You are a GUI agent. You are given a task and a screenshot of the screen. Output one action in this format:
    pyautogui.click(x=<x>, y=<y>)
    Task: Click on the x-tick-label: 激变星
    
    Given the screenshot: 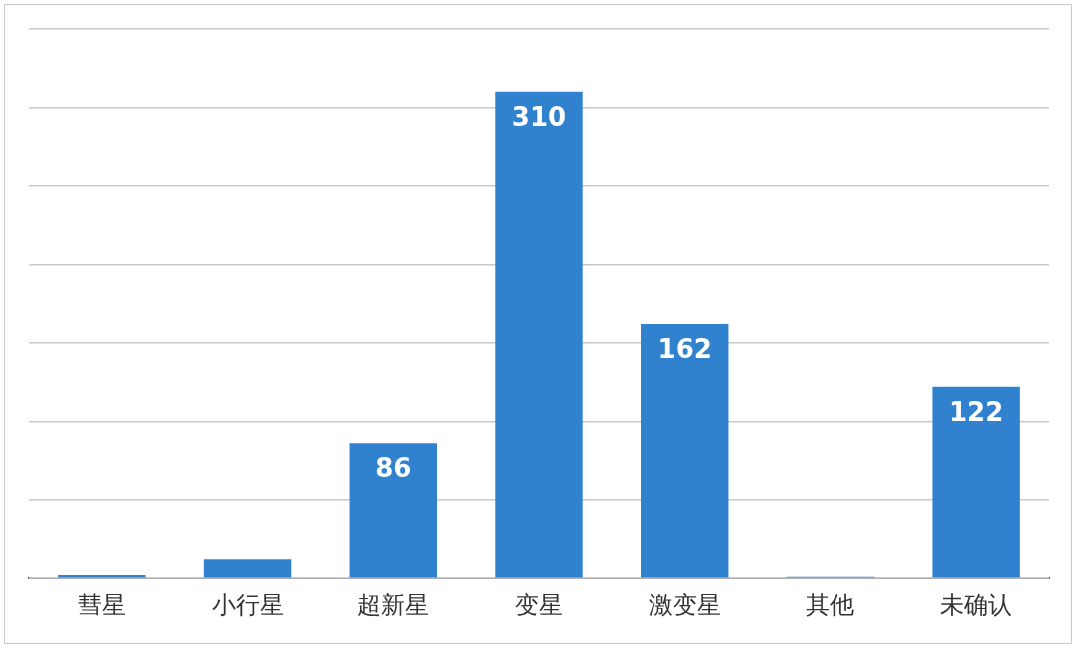 What is the action you would take?
    pyautogui.click(x=684, y=604)
    